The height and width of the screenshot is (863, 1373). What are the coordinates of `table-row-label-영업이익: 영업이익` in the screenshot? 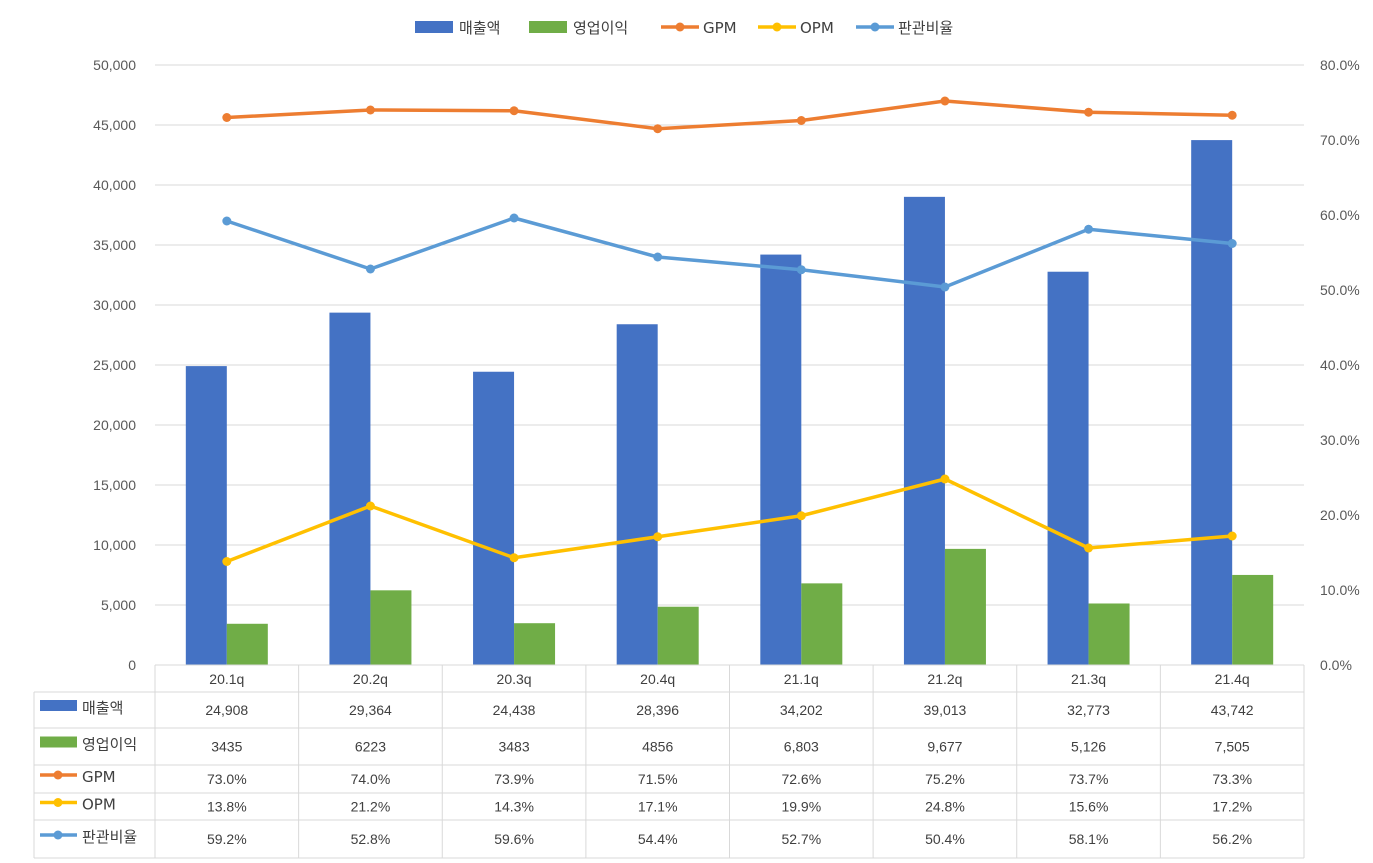 It's located at (109, 745).